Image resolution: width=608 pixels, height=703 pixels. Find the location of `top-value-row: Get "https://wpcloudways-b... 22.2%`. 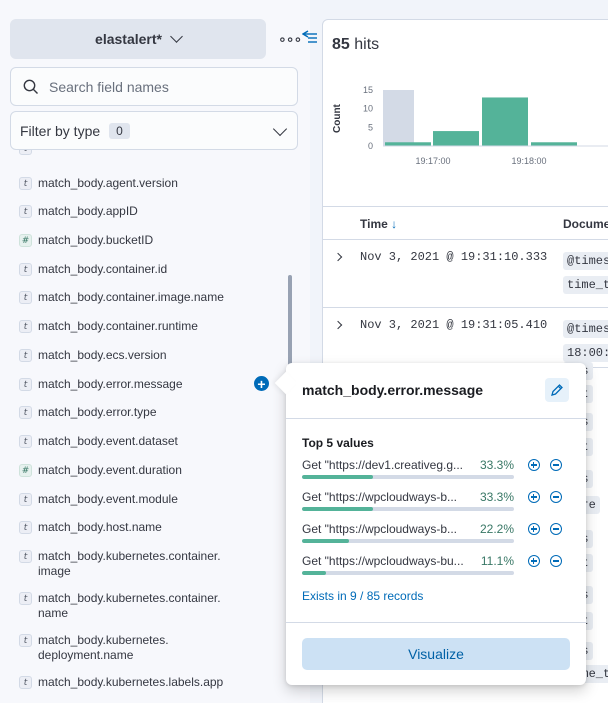

top-value-row: Get "https://wpcloudways-b... 22.2% is located at coordinates (438, 535).